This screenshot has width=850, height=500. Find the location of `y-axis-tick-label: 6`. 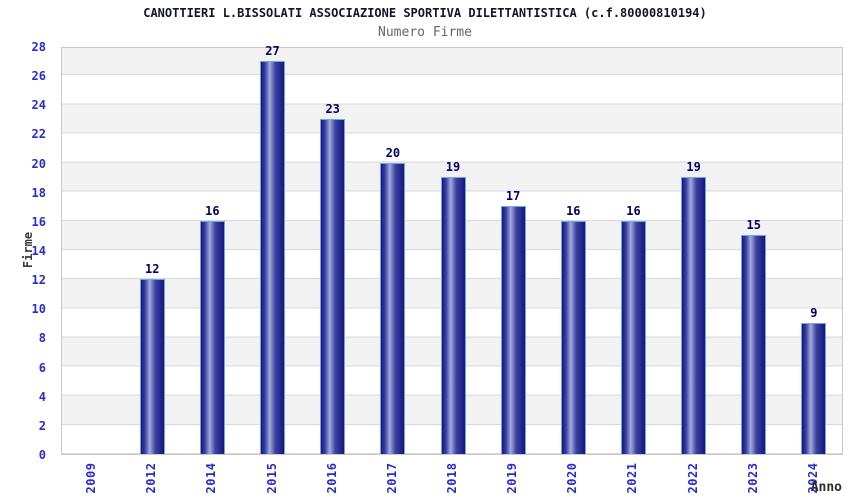

y-axis-tick-label: 6 is located at coordinates (42, 367).